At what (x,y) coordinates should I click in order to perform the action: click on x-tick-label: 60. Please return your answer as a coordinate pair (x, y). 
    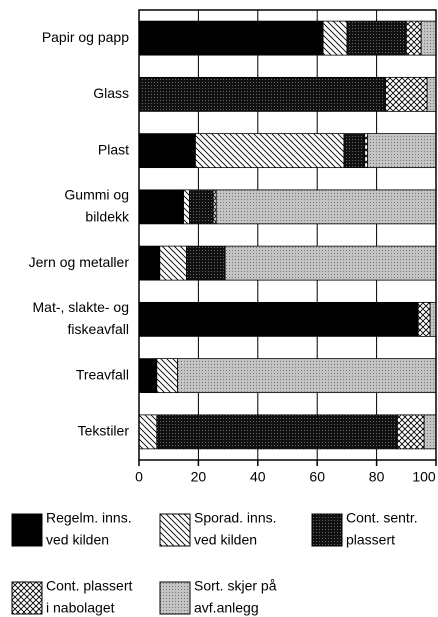
    Looking at the image, I should click on (317, 477).